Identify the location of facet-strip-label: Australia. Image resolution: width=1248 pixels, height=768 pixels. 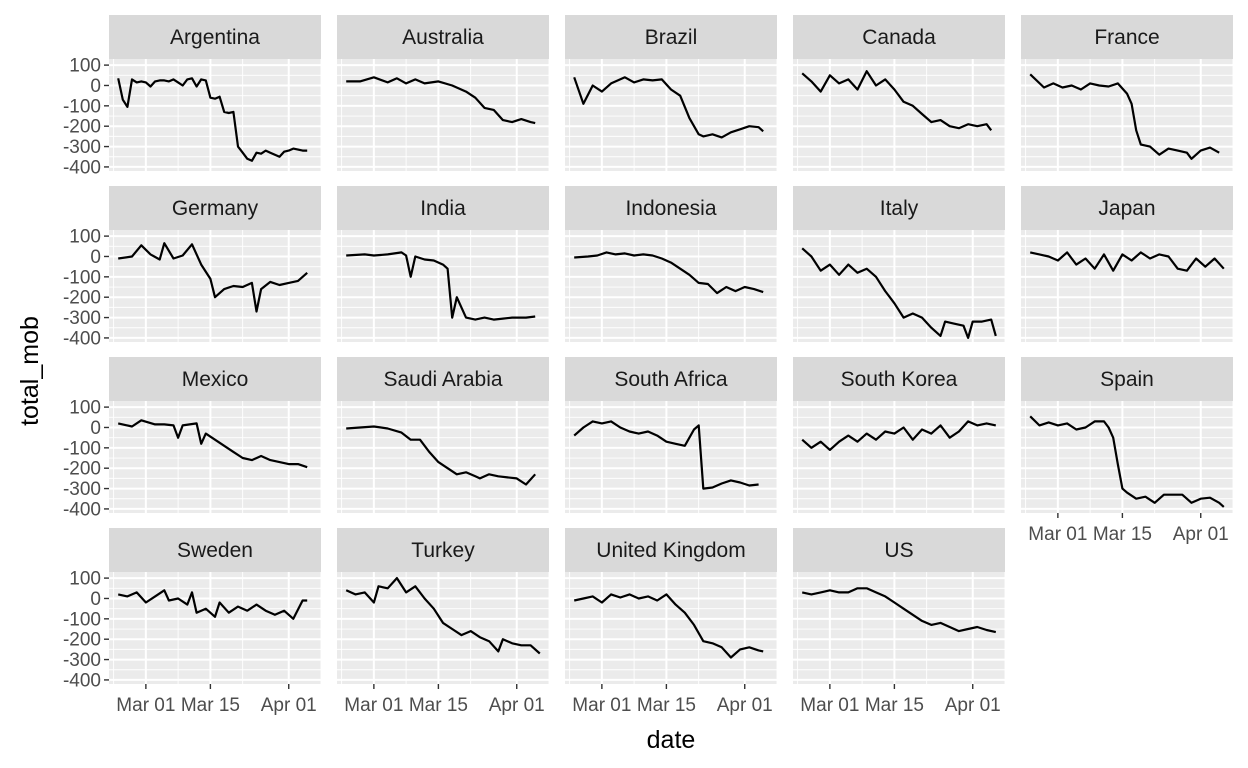
(443, 37).